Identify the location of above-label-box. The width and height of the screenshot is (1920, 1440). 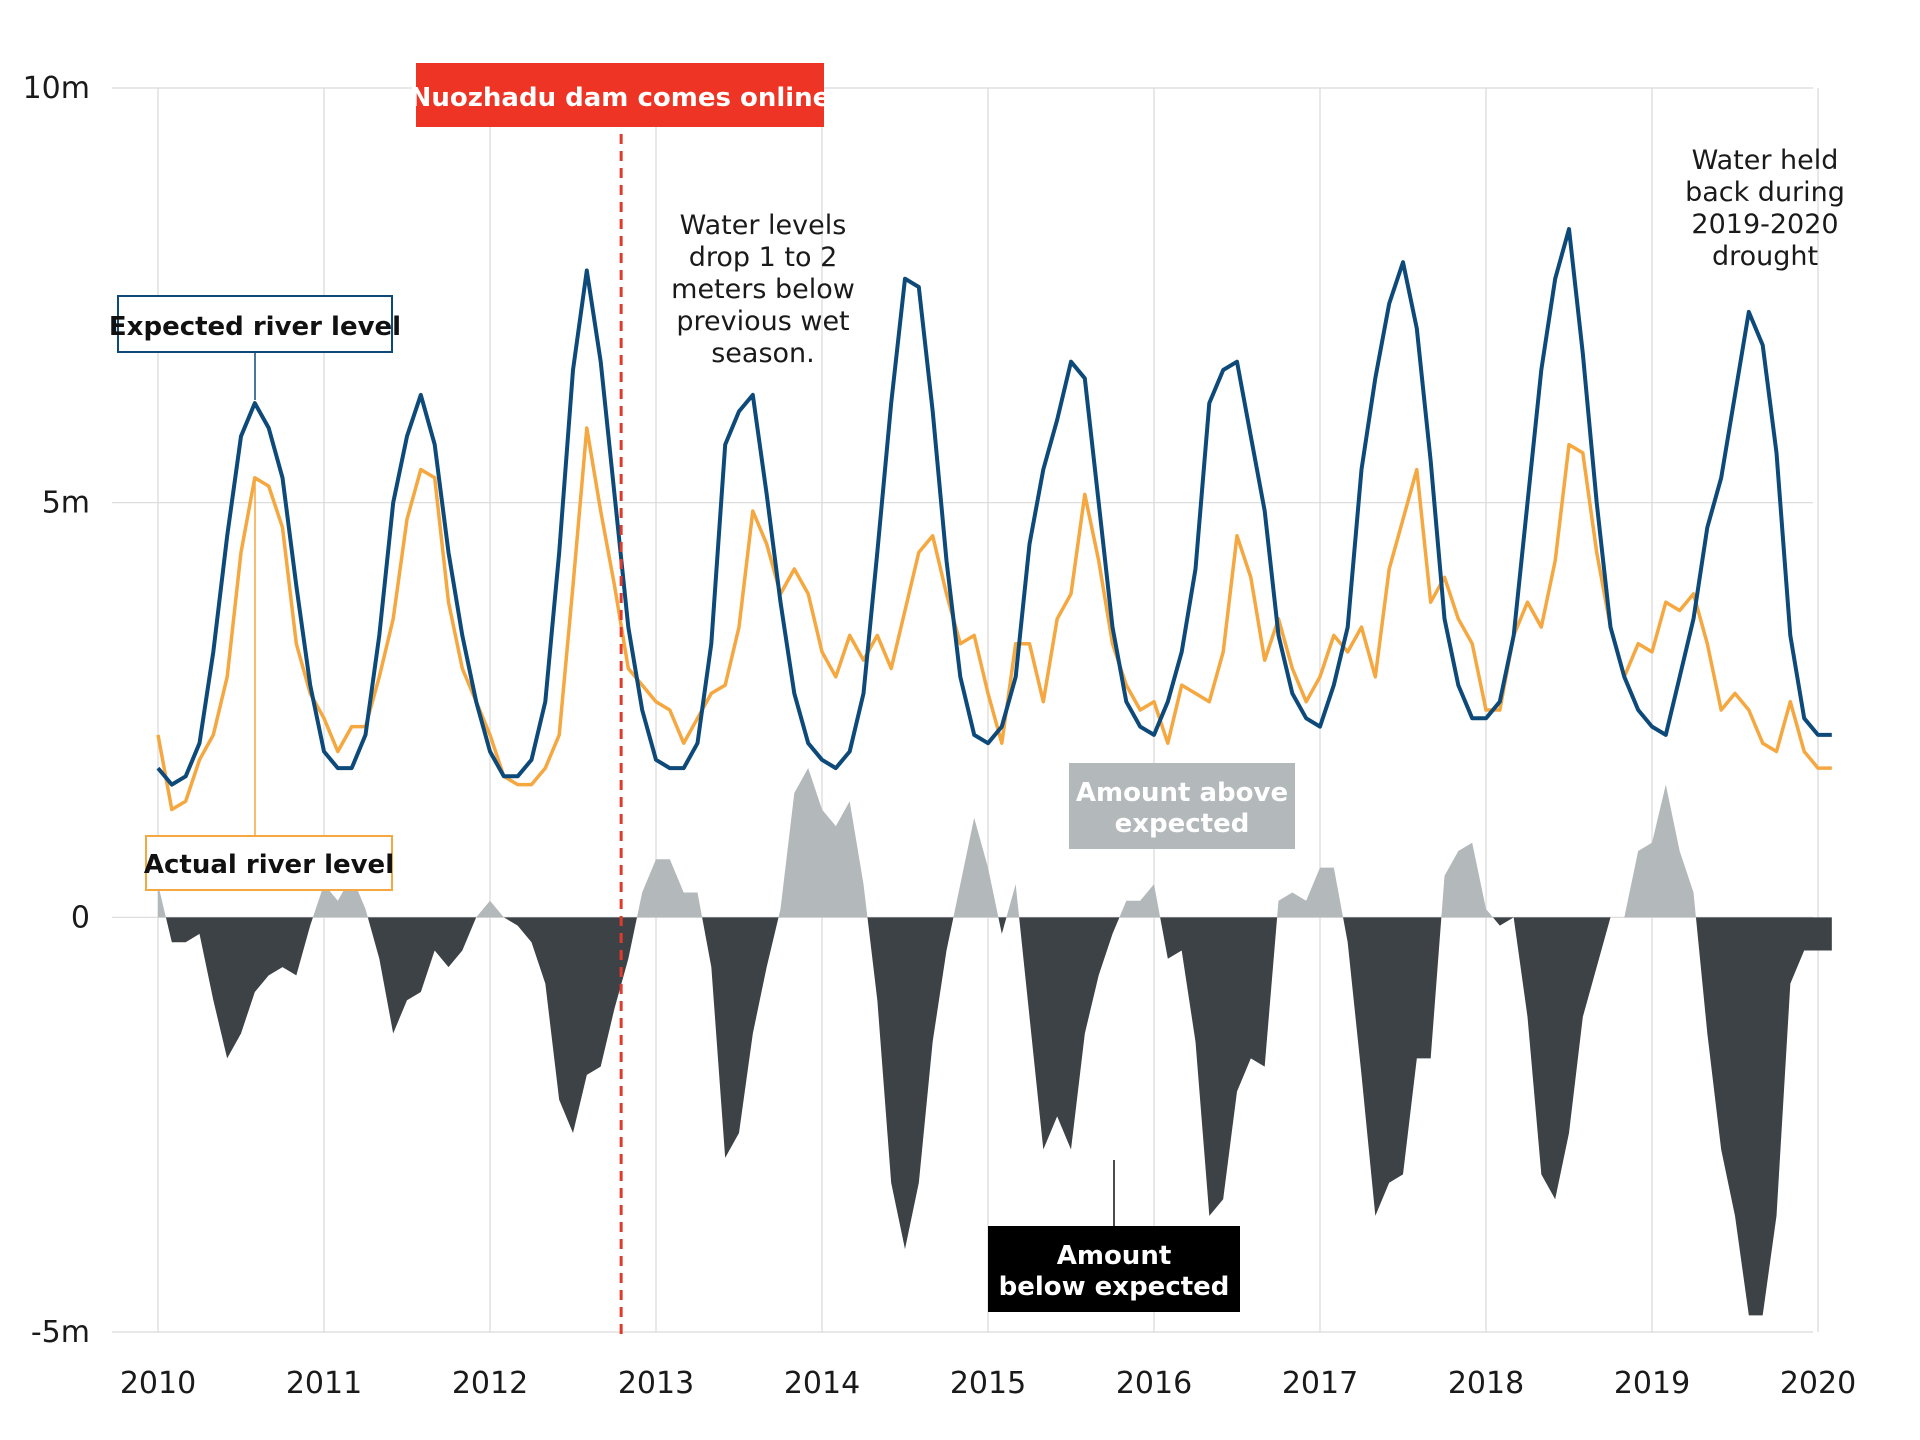
(1182, 806).